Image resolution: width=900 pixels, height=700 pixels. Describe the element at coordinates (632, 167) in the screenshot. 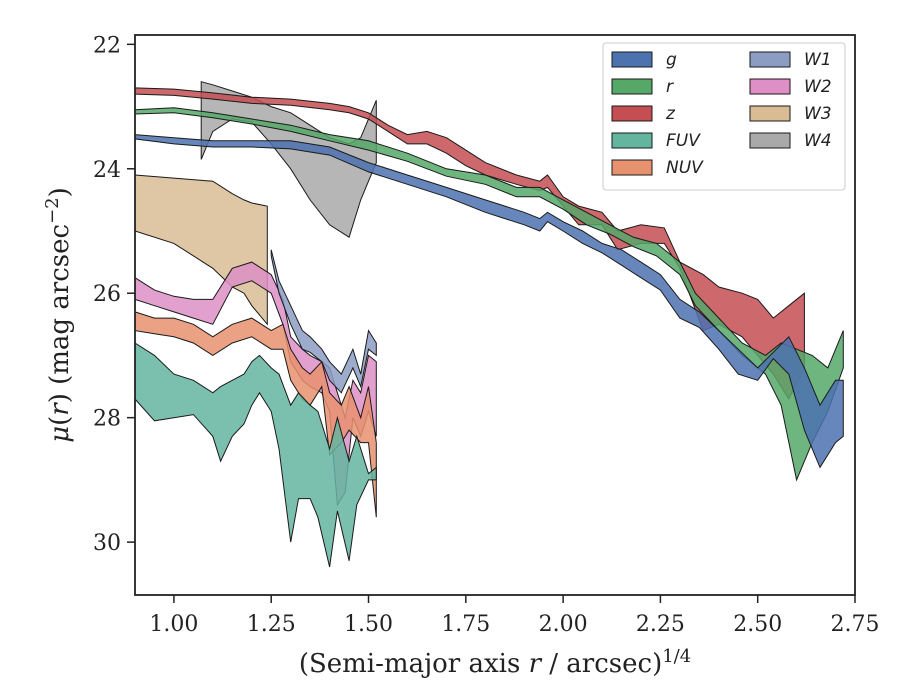

I see `legend-swatch-nuv` at that location.